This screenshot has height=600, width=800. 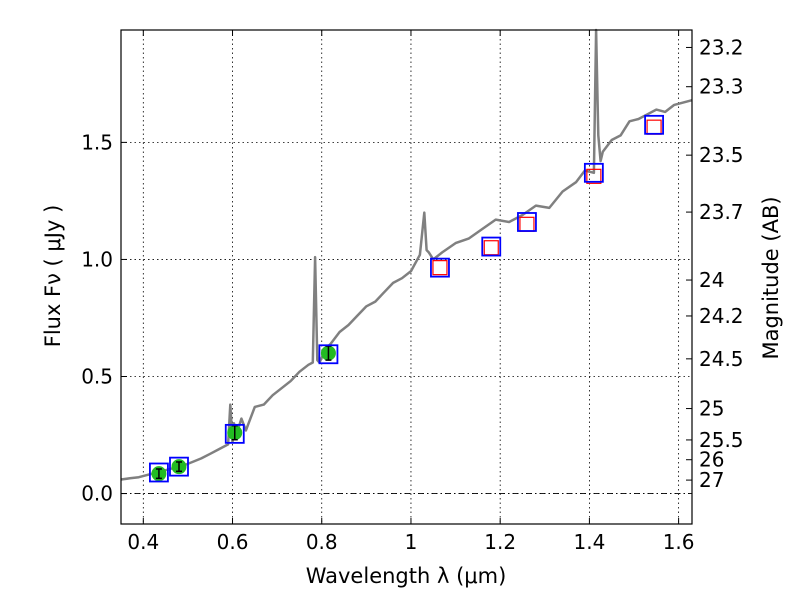 What do you see at coordinates (97, 259) in the screenshot?
I see `y-tick-label: 1.0` at bounding box center [97, 259].